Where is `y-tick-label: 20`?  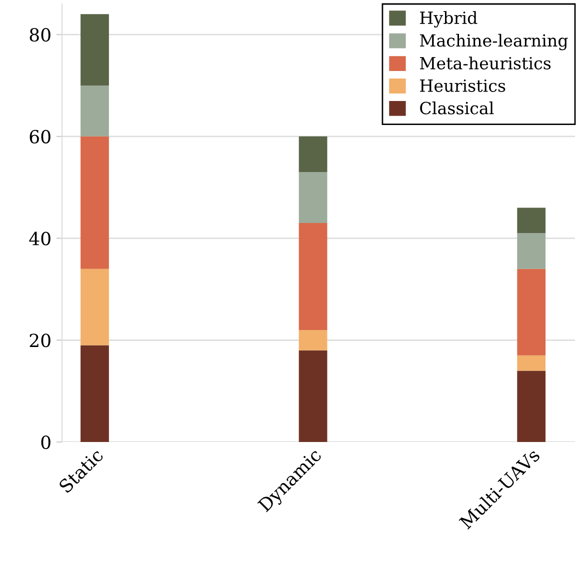
y-tick-label: 20 is located at coordinates (40, 341).